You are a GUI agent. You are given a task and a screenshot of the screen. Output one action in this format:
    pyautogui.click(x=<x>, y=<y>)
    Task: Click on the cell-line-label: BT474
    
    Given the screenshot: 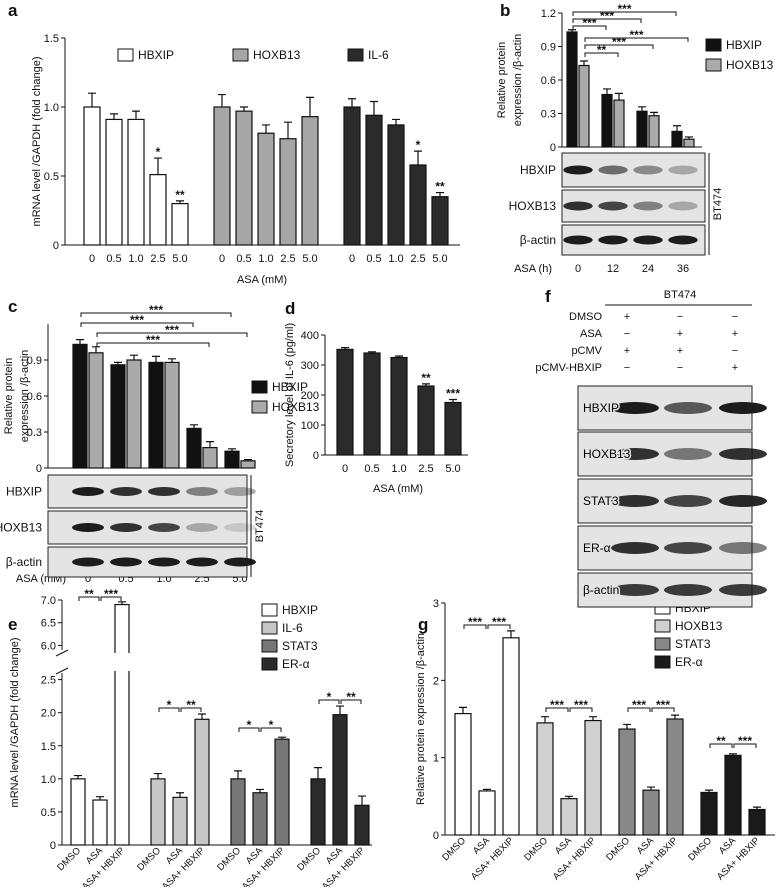 What is the action you would take?
    pyautogui.click(x=680, y=295)
    